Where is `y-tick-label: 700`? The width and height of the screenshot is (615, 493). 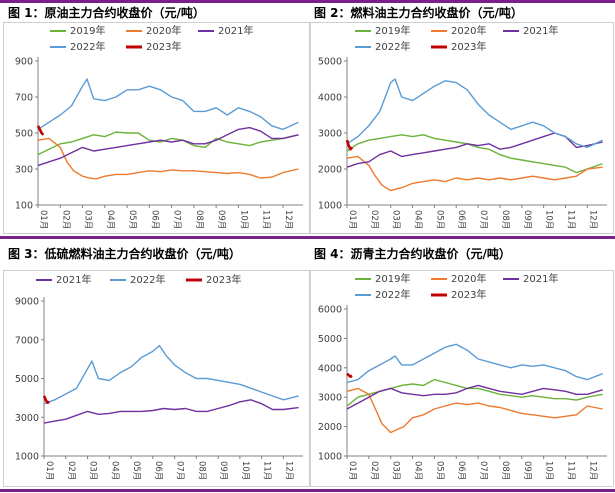 y-tick-label: 700 is located at coordinates (24, 98).